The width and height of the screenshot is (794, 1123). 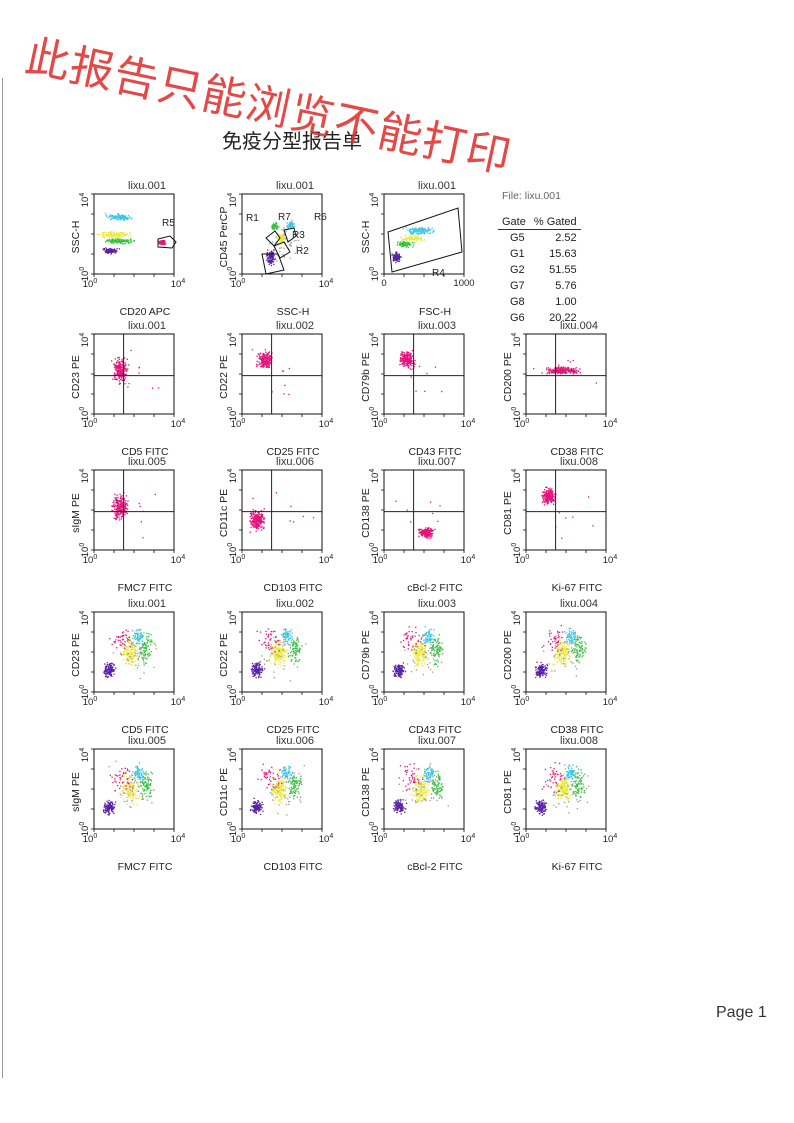 What do you see at coordinates (295, 604) in the screenshot?
I see `plot-title: lixu.002` at bounding box center [295, 604].